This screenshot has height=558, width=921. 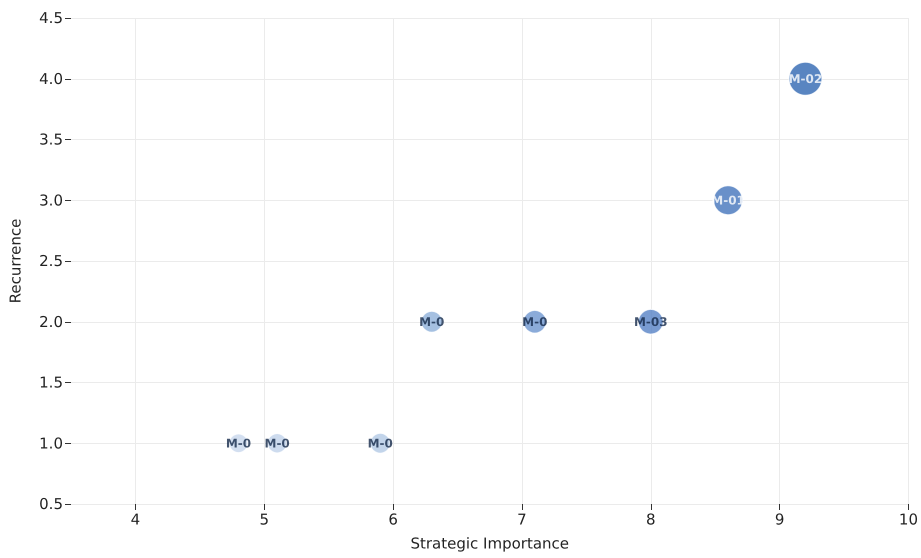 What do you see at coordinates (908, 519) in the screenshot?
I see `x-tick-label: 10` at bounding box center [908, 519].